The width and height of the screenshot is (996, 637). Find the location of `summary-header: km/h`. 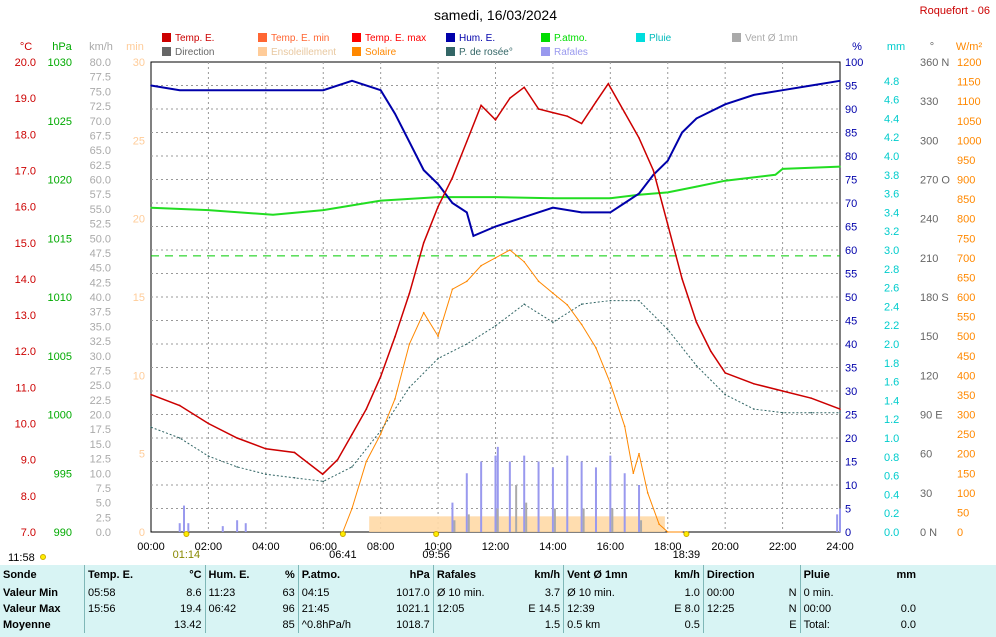

summary-header: km/h is located at coordinates (547, 575).